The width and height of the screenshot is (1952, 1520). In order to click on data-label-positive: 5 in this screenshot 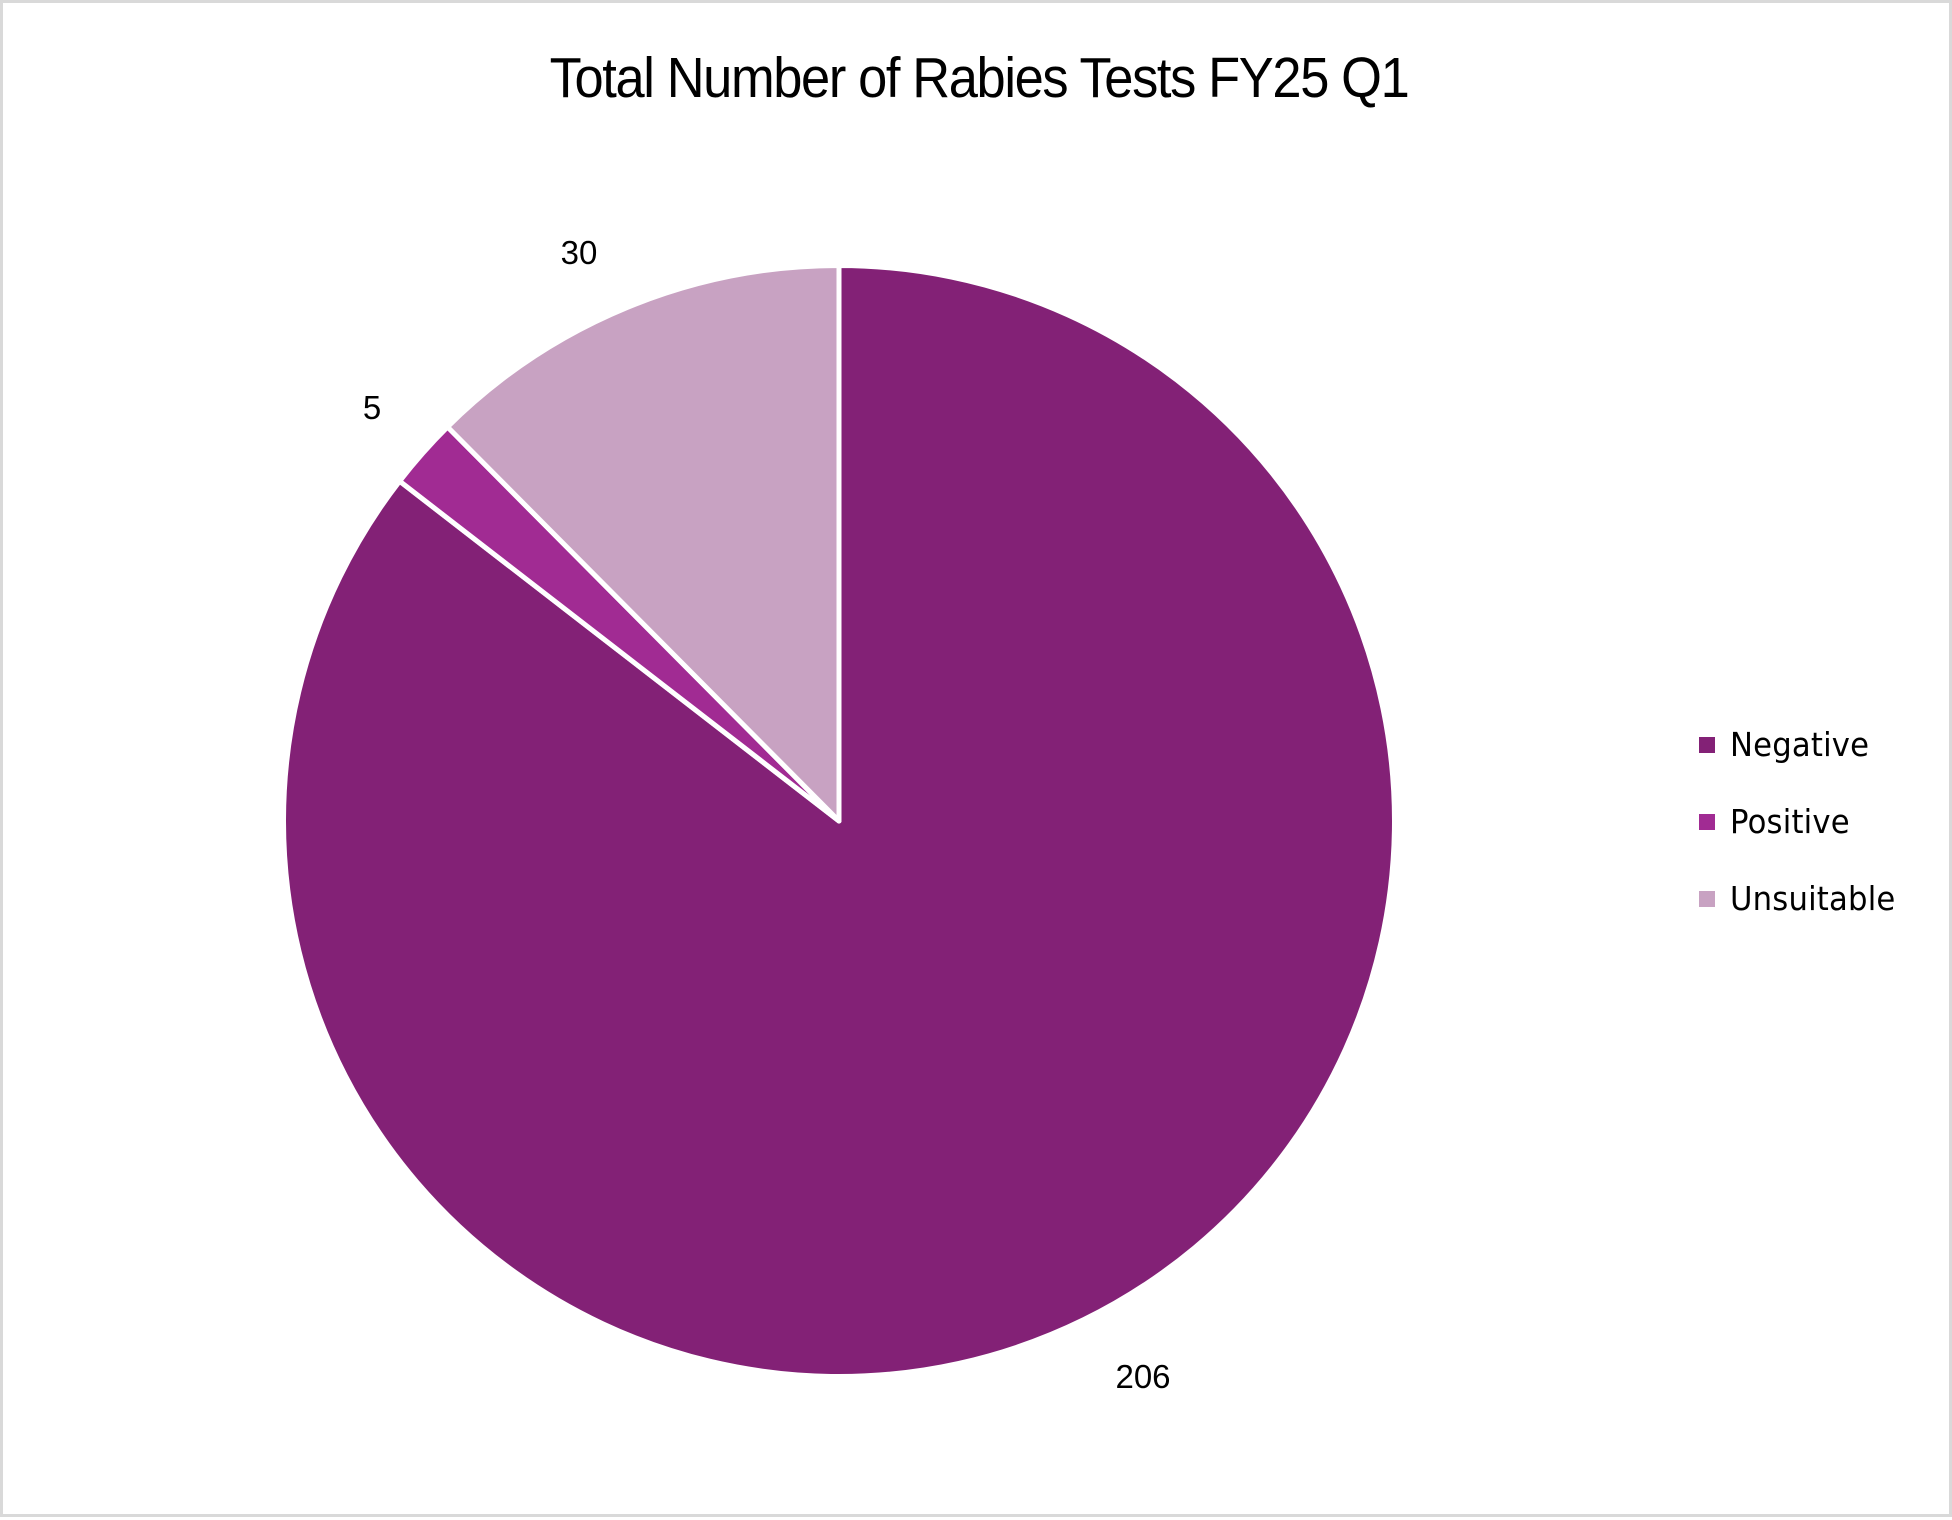, I will do `click(372, 407)`.